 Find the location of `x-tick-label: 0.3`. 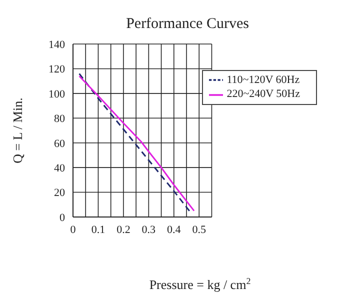

x-tick-label: 0.3 is located at coordinates (149, 230).